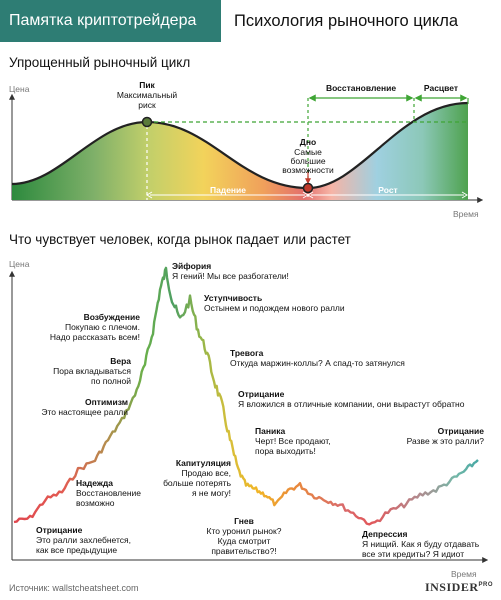  What do you see at coordinates (244, 521) in the screenshot?
I see `emotion-anger-title: Гнев` at bounding box center [244, 521].